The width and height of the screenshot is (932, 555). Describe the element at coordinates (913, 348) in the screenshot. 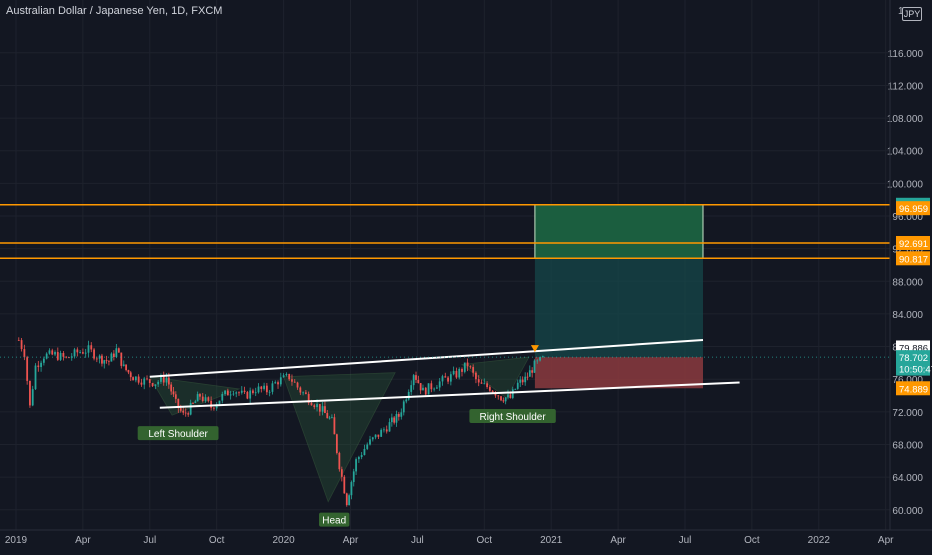

I see `price-label: 79.886` at that location.